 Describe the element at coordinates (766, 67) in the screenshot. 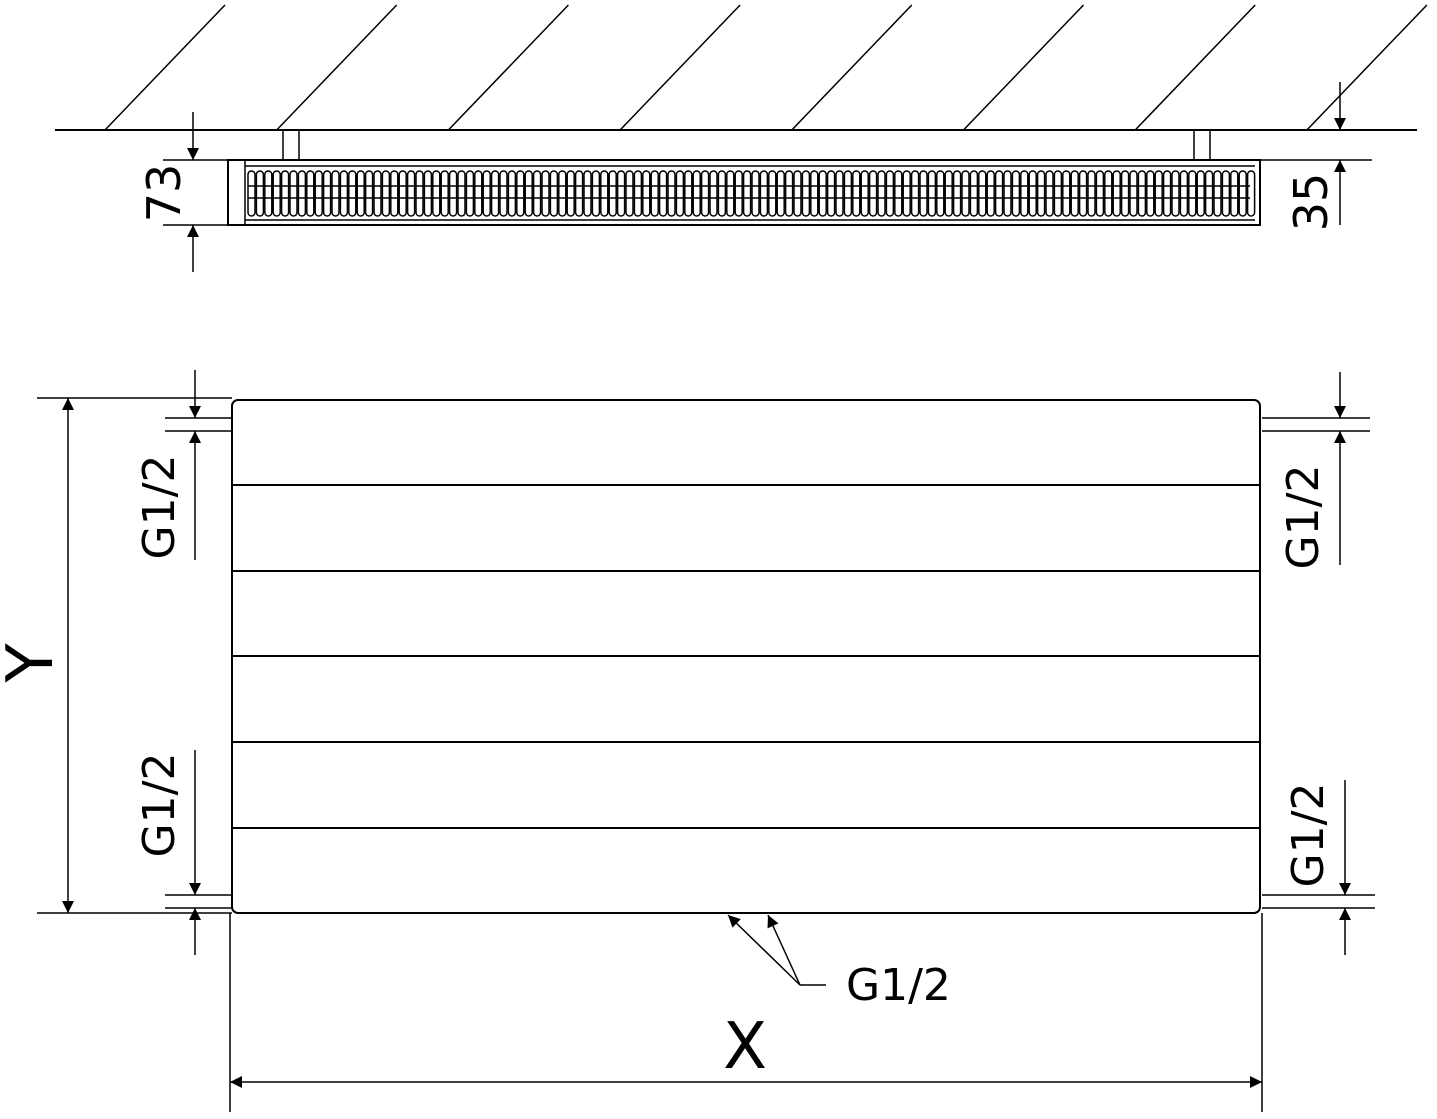

I see `wall-hatching` at that location.